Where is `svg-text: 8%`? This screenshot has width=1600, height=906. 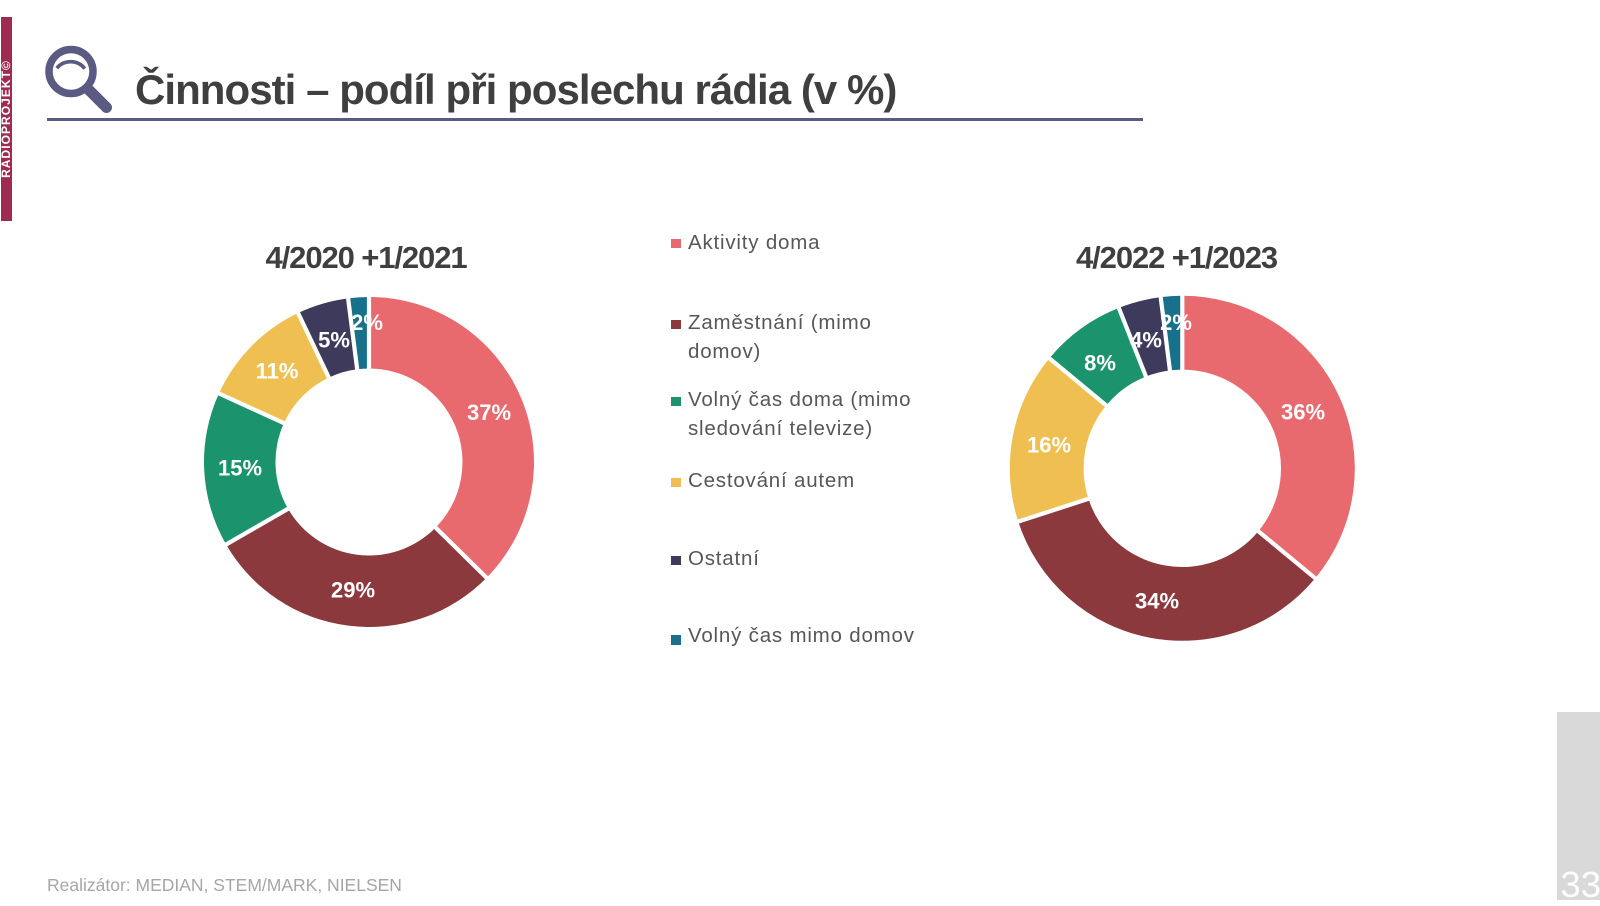 svg-text: 8% is located at coordinates (1100, 363).